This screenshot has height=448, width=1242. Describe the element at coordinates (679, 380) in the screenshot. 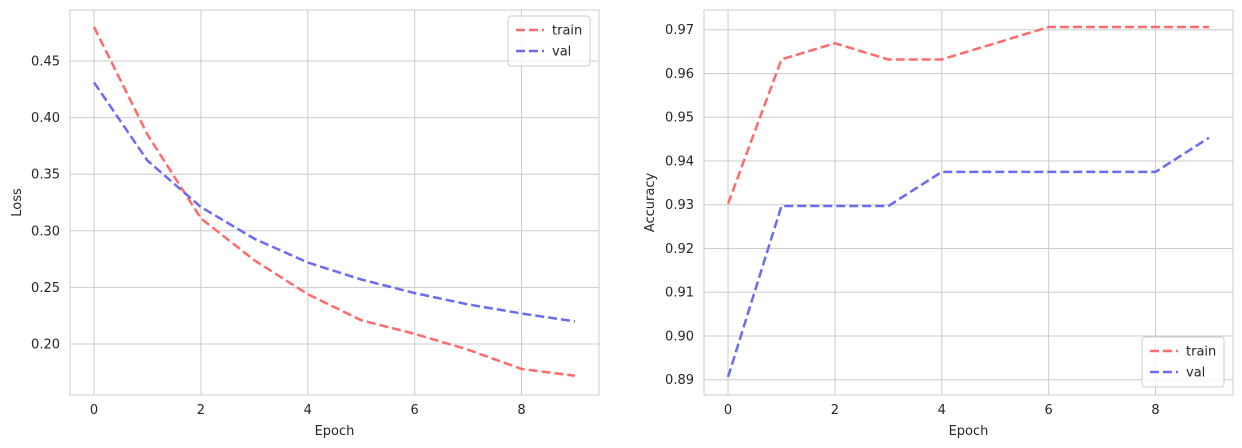

I see `acc-y-tick-label: 0.89` at that location.